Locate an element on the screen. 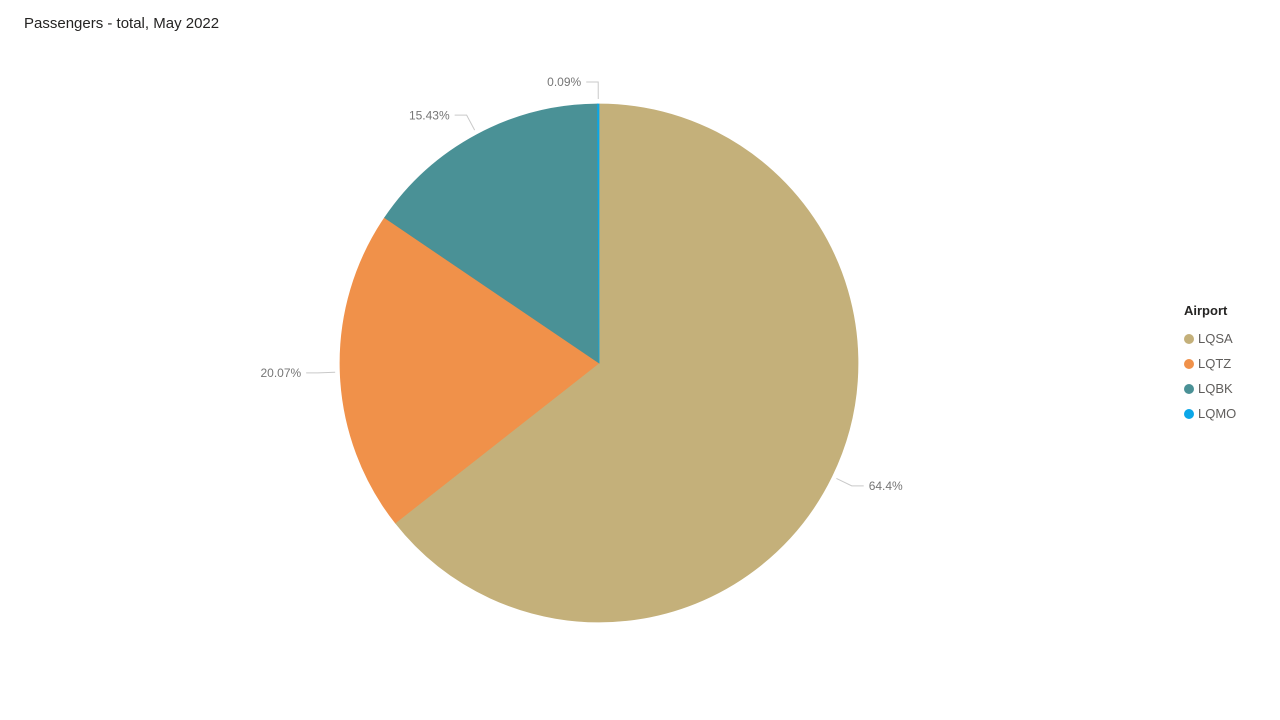 Image resolution: width=1280 pixels, height=720 pixels. detail-label-lqmo: 0.09% is located at coordinates (564, 82).